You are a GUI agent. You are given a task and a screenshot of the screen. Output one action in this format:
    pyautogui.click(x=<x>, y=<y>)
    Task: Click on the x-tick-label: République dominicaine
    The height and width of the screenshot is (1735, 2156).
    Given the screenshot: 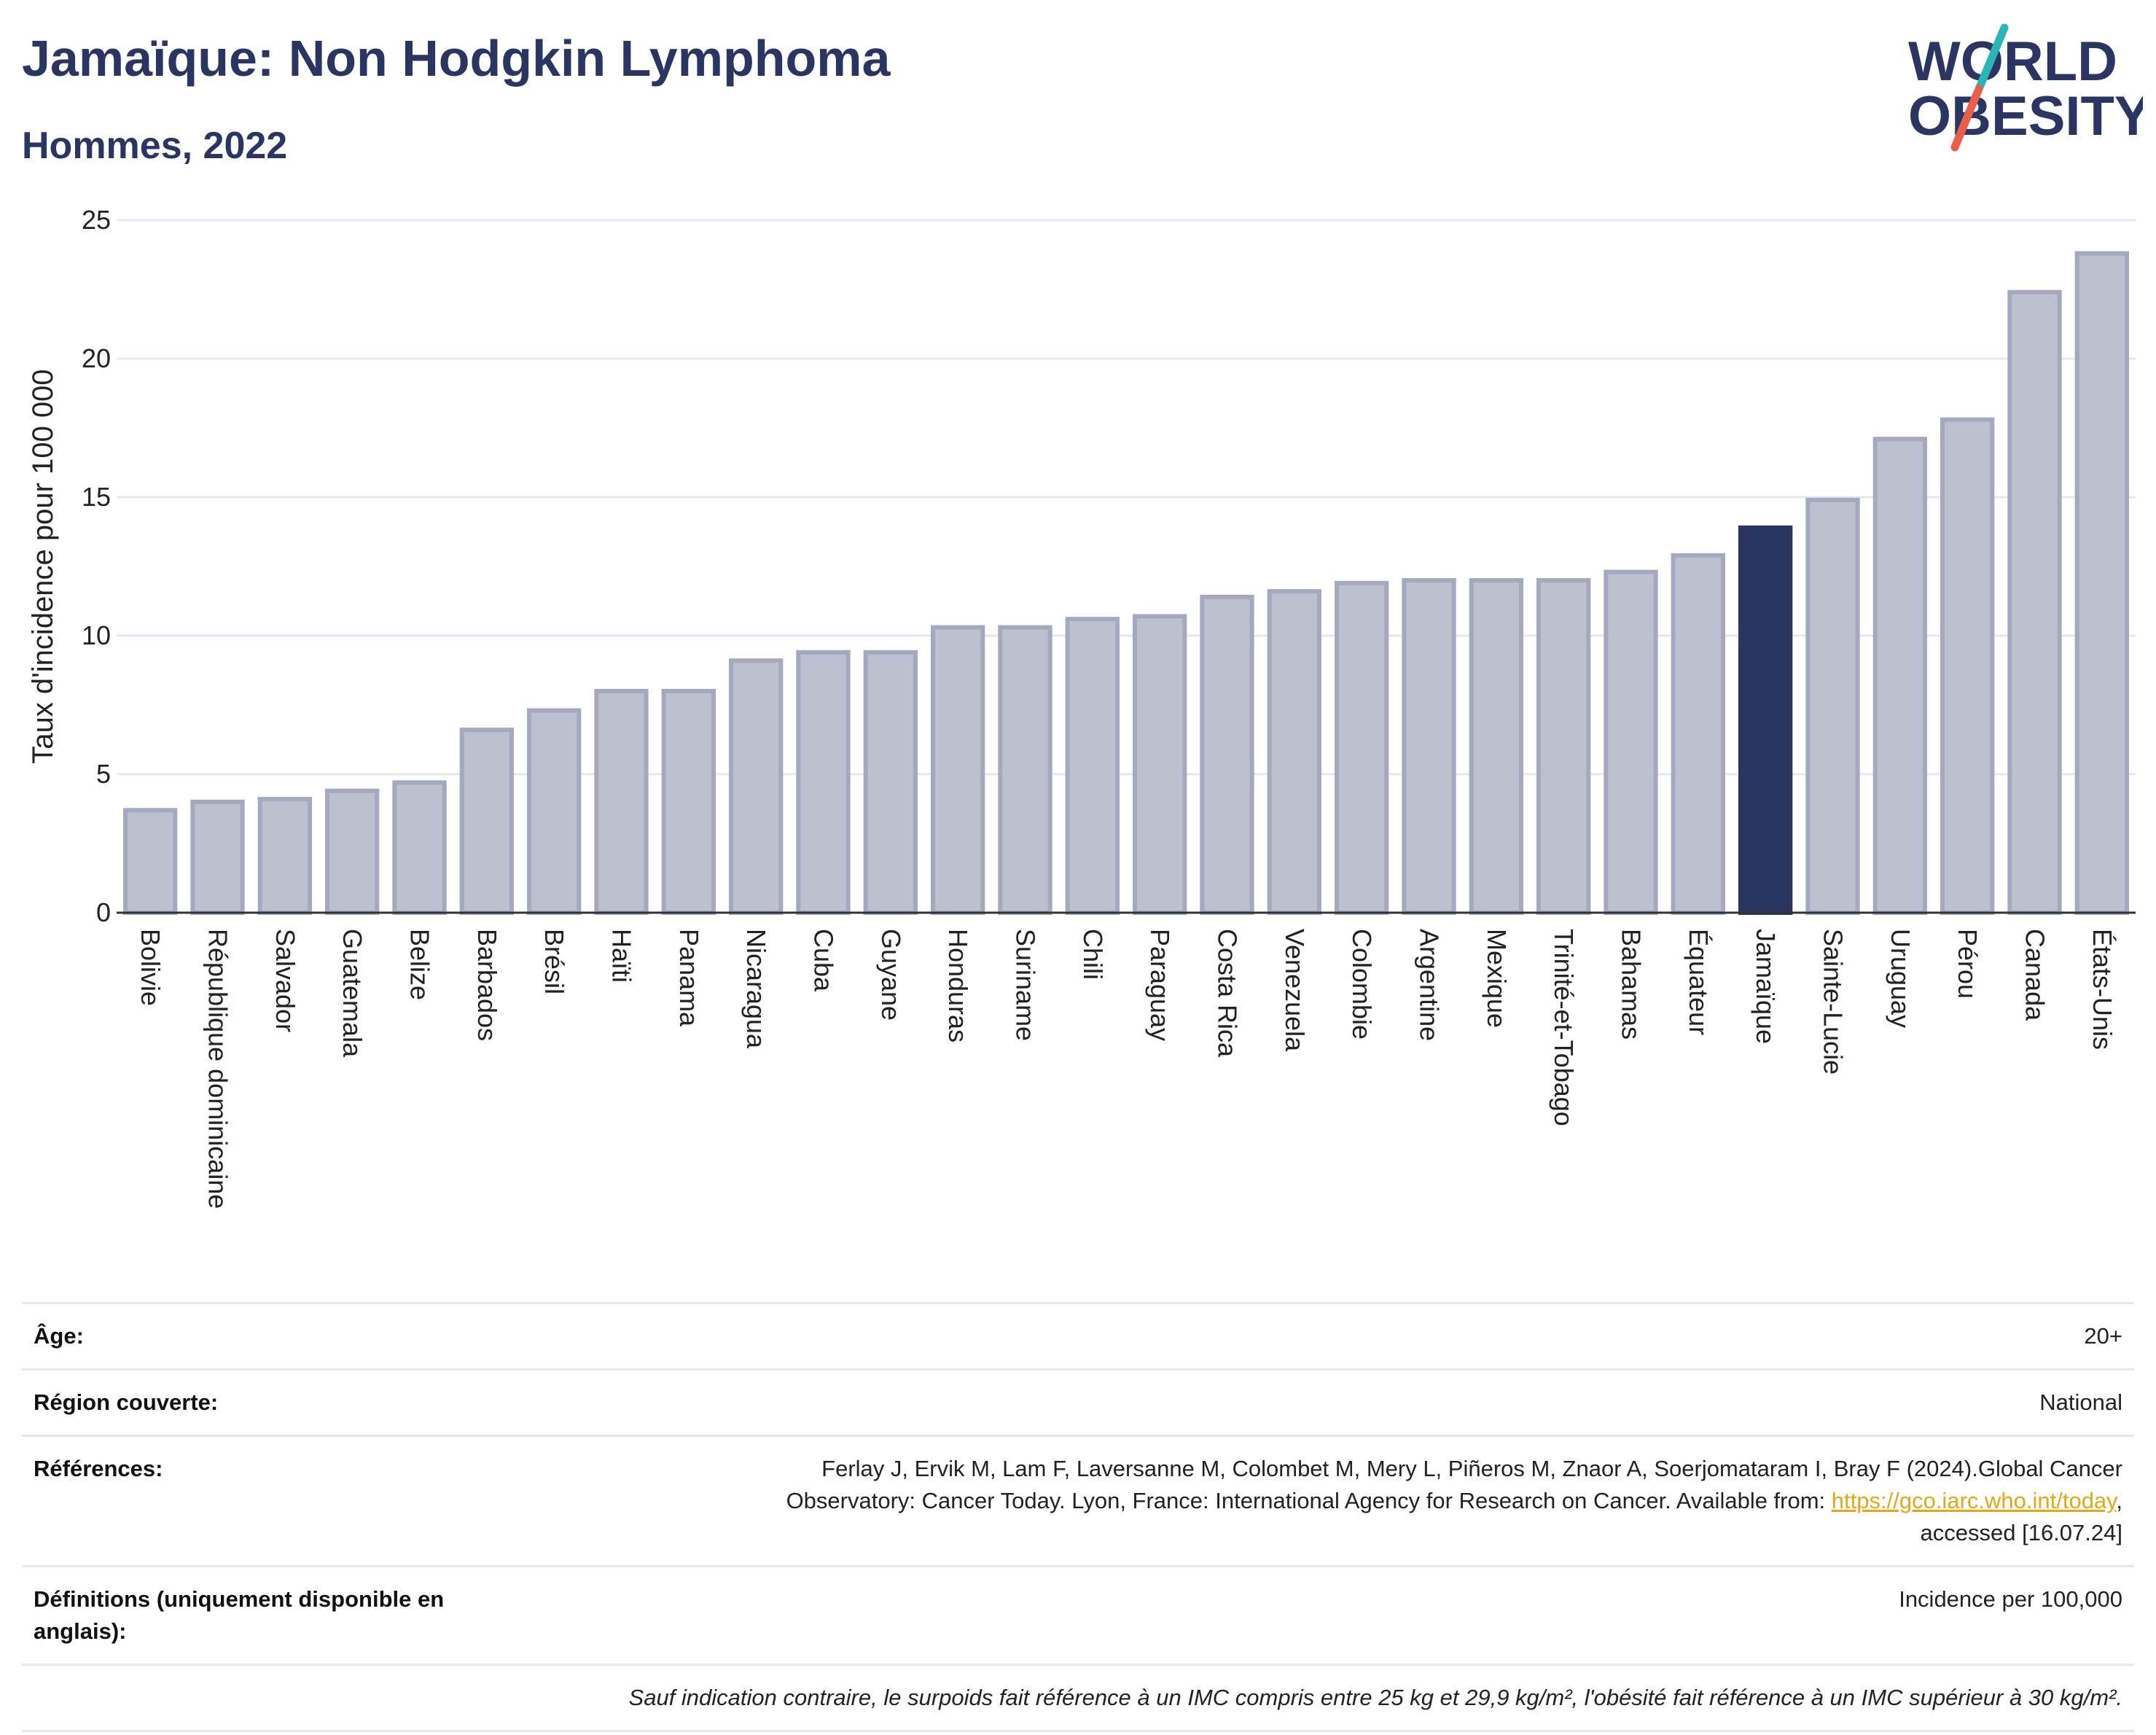 What is the action you would take?
    pyautogui.click(x=218, y=1069)
    